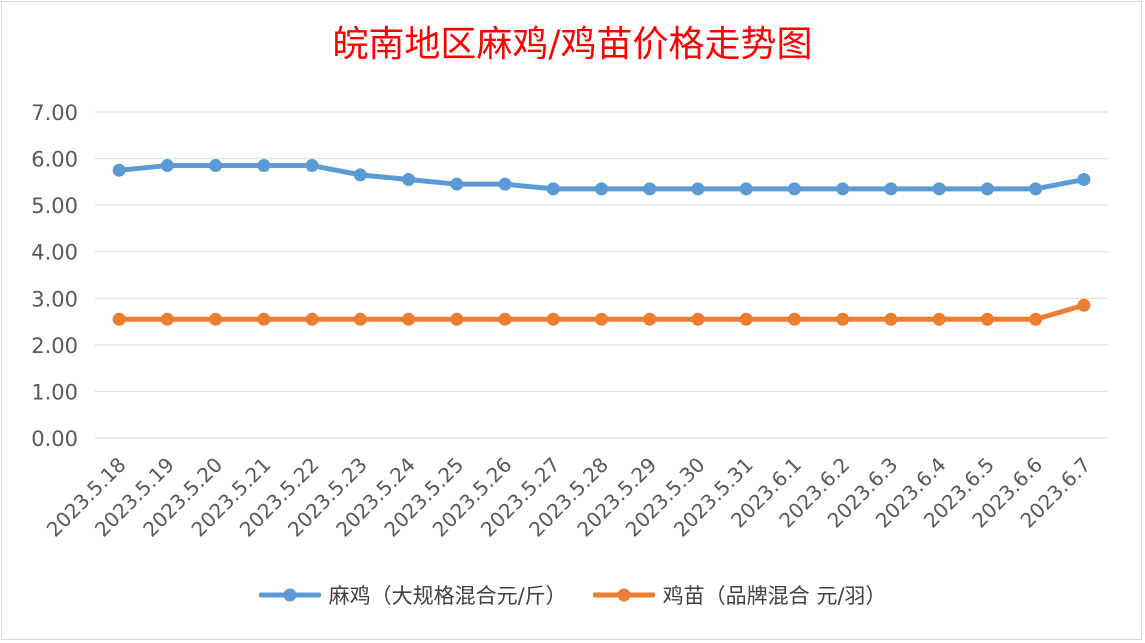 This screenshot has height=643, width=1145. I want to click on legend-label: 鸡苗（品牌混合 元/羽）, so click(774, 596).